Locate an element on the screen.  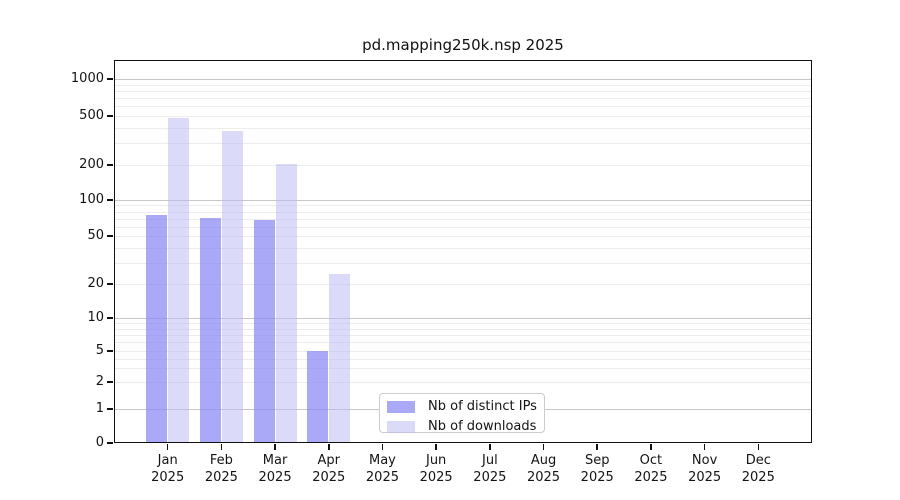
y-tick-label: 20 is located at coordinates (95, 283).